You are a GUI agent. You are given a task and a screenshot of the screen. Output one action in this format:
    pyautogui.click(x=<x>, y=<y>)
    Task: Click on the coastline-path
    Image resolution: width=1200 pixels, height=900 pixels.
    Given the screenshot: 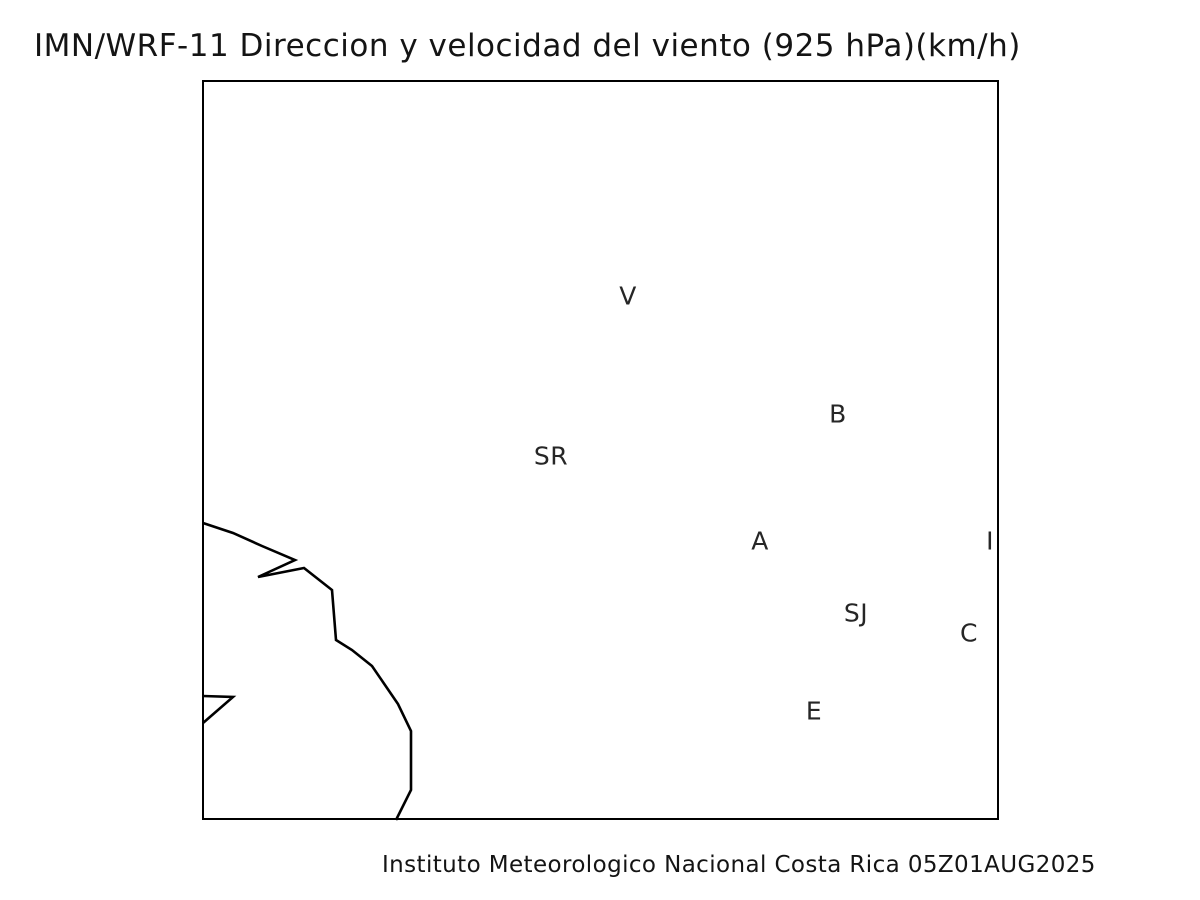 What is the action you would take?
    pyautogui.click(x=307, y=671)
    